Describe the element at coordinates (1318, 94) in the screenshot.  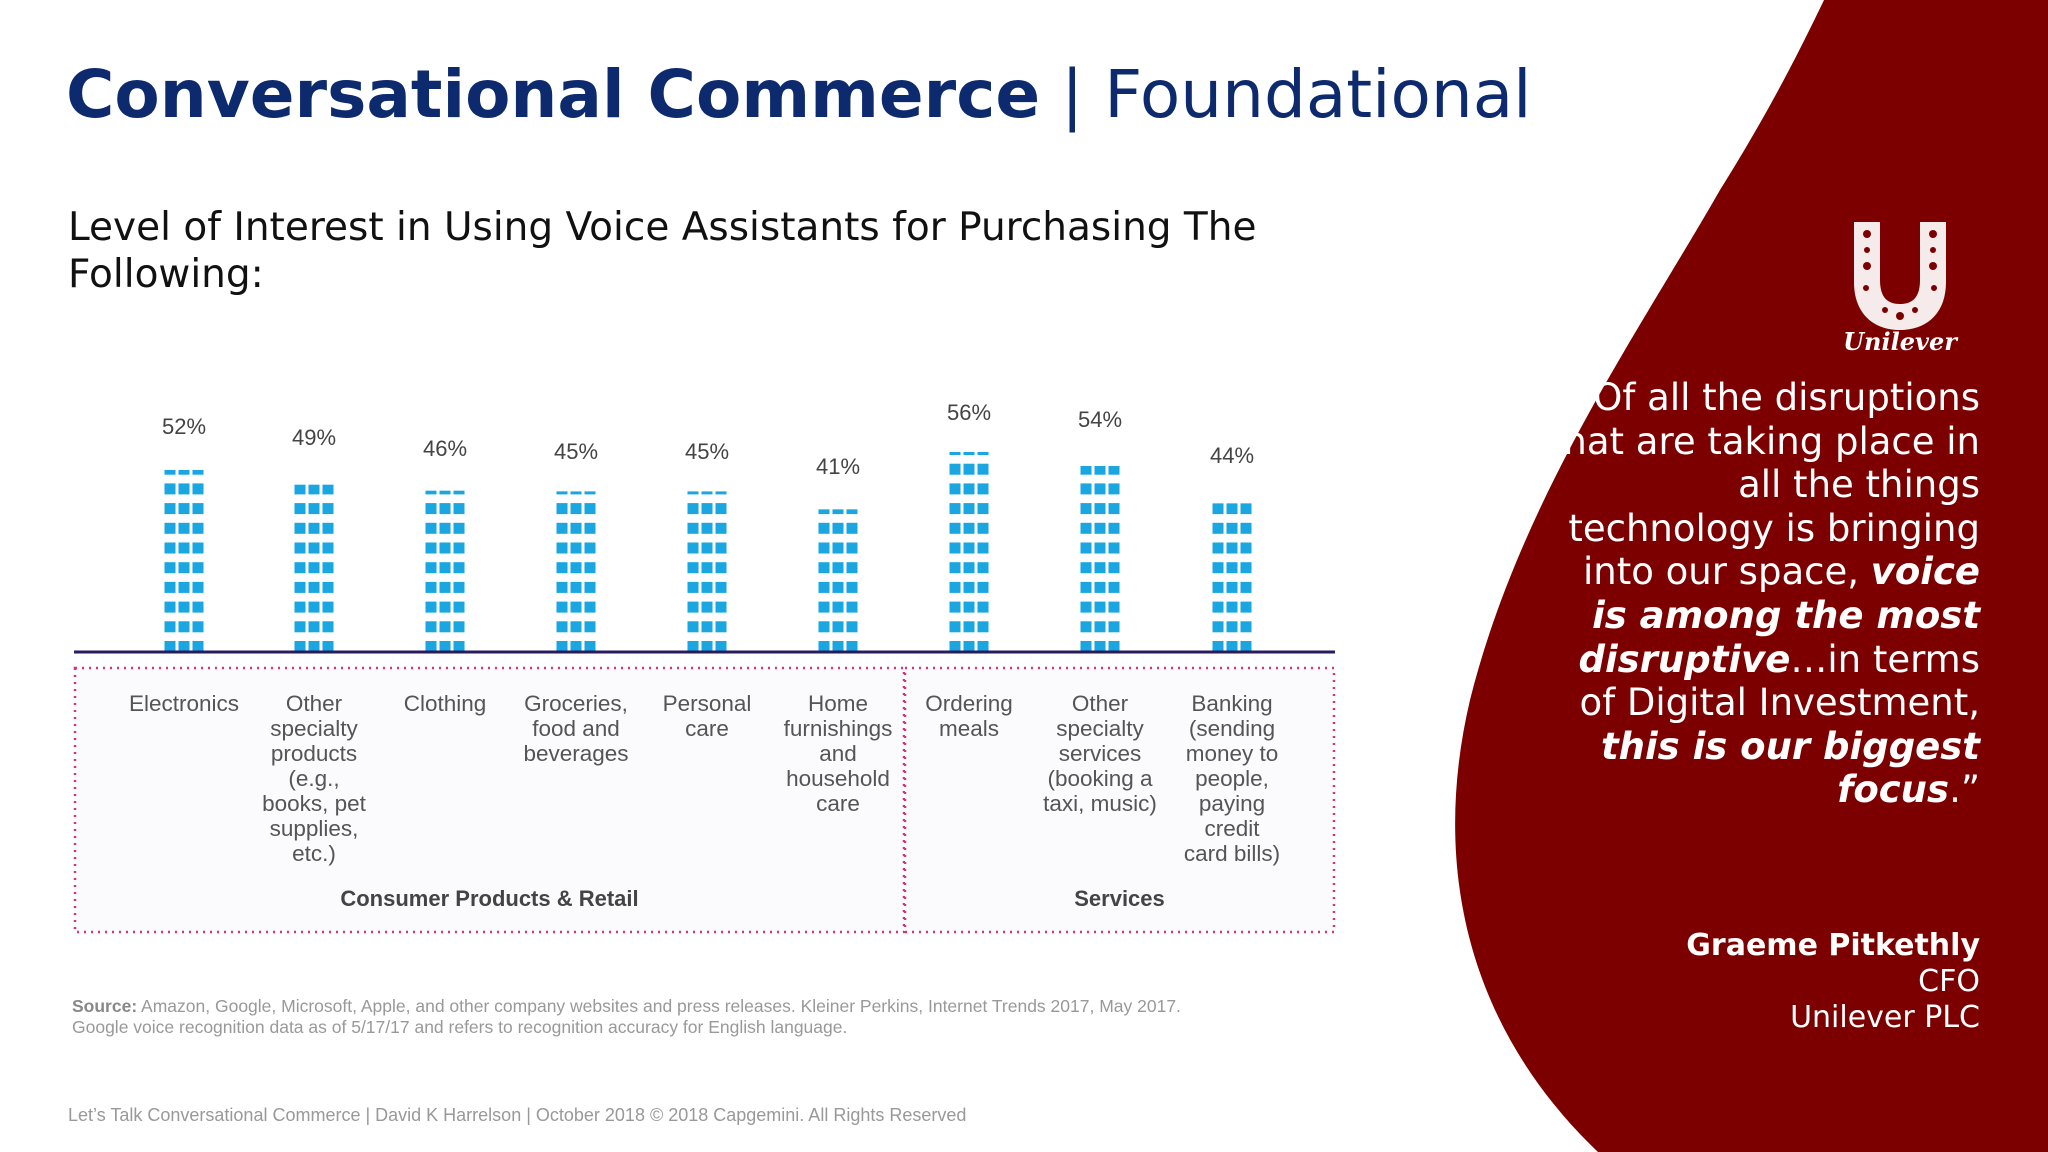
I see `title-light: Foundational` at that location.